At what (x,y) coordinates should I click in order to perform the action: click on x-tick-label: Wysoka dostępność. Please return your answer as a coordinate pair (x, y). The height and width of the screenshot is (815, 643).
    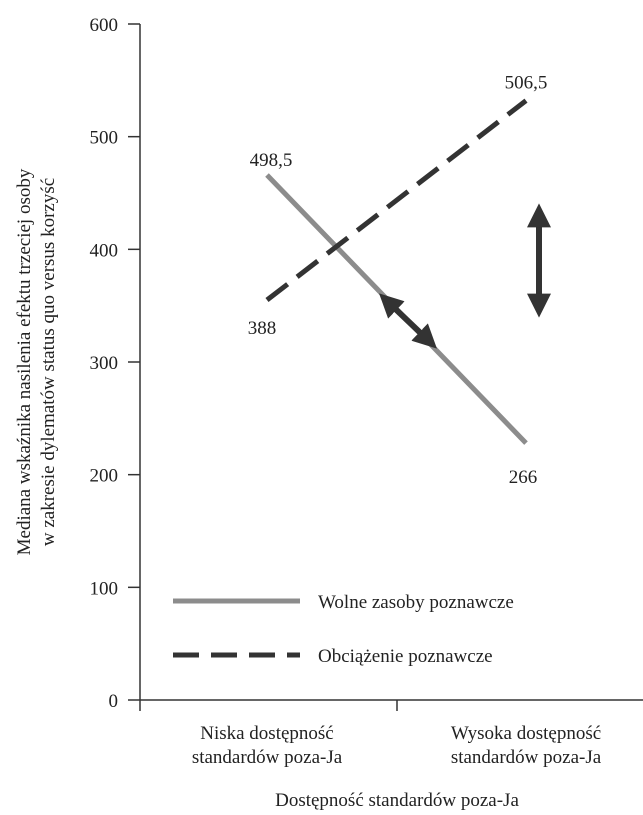
    Looking at the image, I should click on (526, 733).